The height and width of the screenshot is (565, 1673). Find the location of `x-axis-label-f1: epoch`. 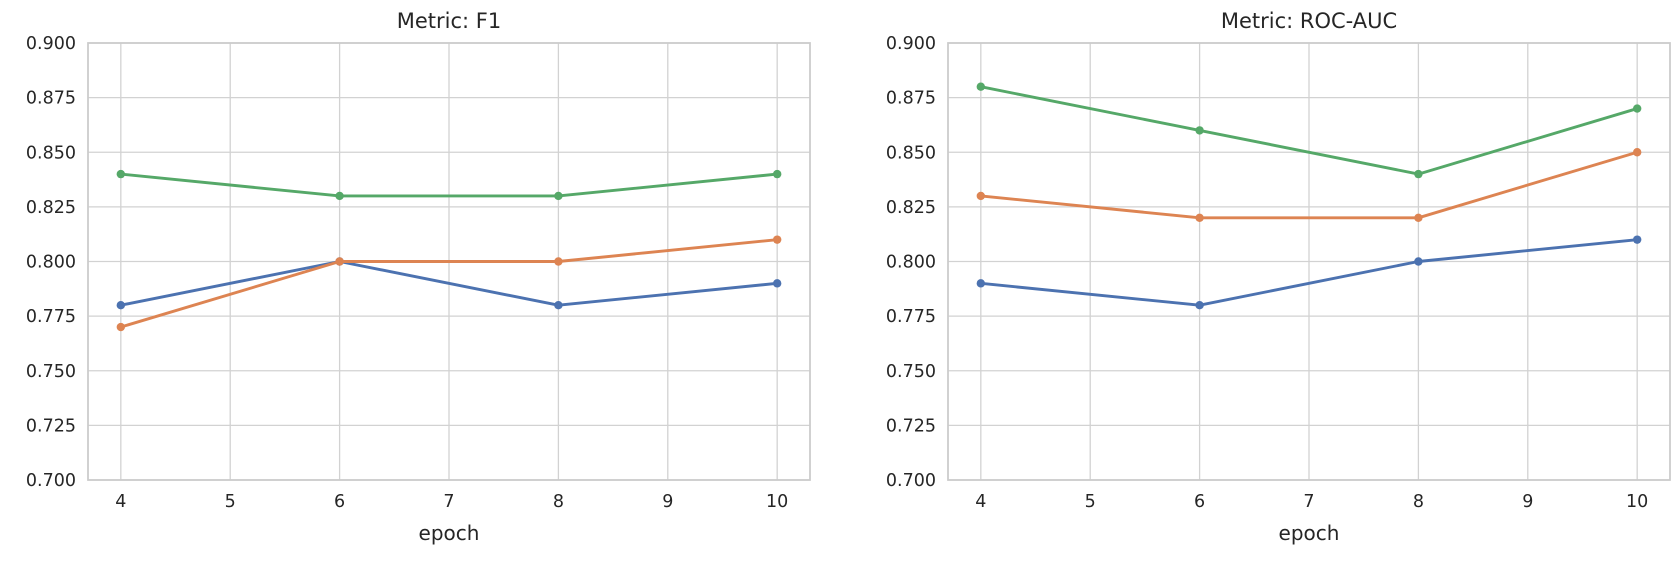

x-axis-label-f1: epoch is located at coordinates (449, 533).